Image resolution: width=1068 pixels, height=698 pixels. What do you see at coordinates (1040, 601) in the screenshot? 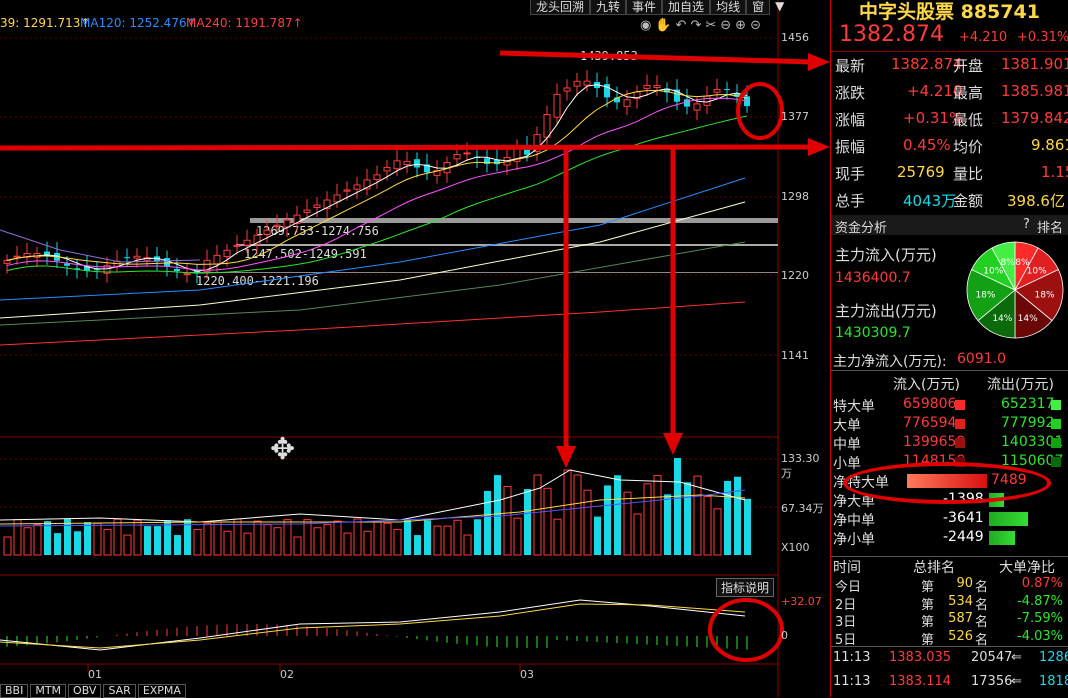
I see `rank-ratio: -4.87%` at bounding box center [1040, 601].